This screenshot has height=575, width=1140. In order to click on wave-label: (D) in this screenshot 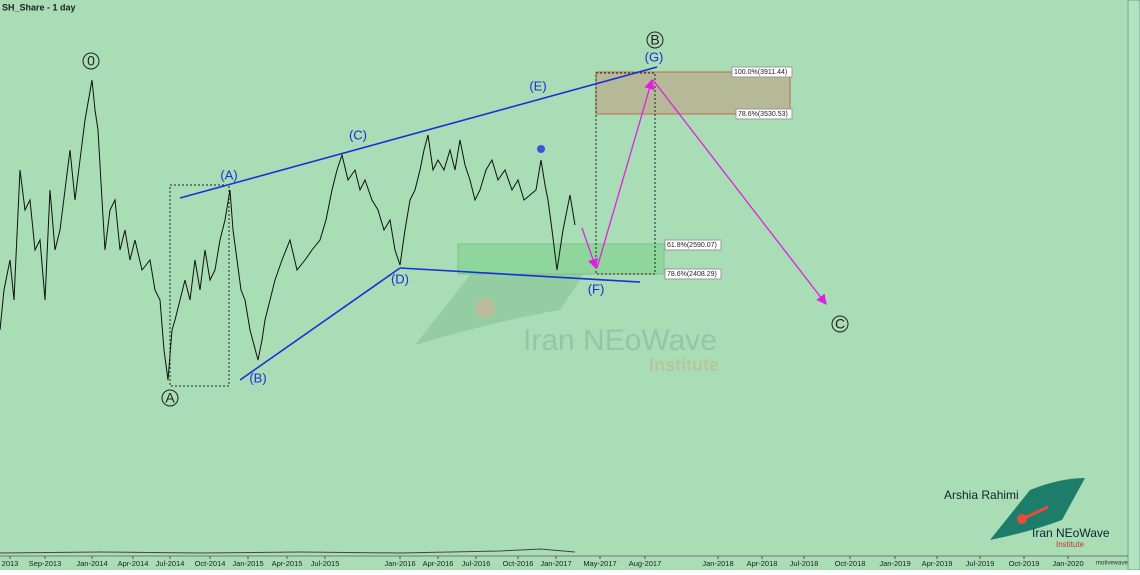, I will do `click(400, 278)`.